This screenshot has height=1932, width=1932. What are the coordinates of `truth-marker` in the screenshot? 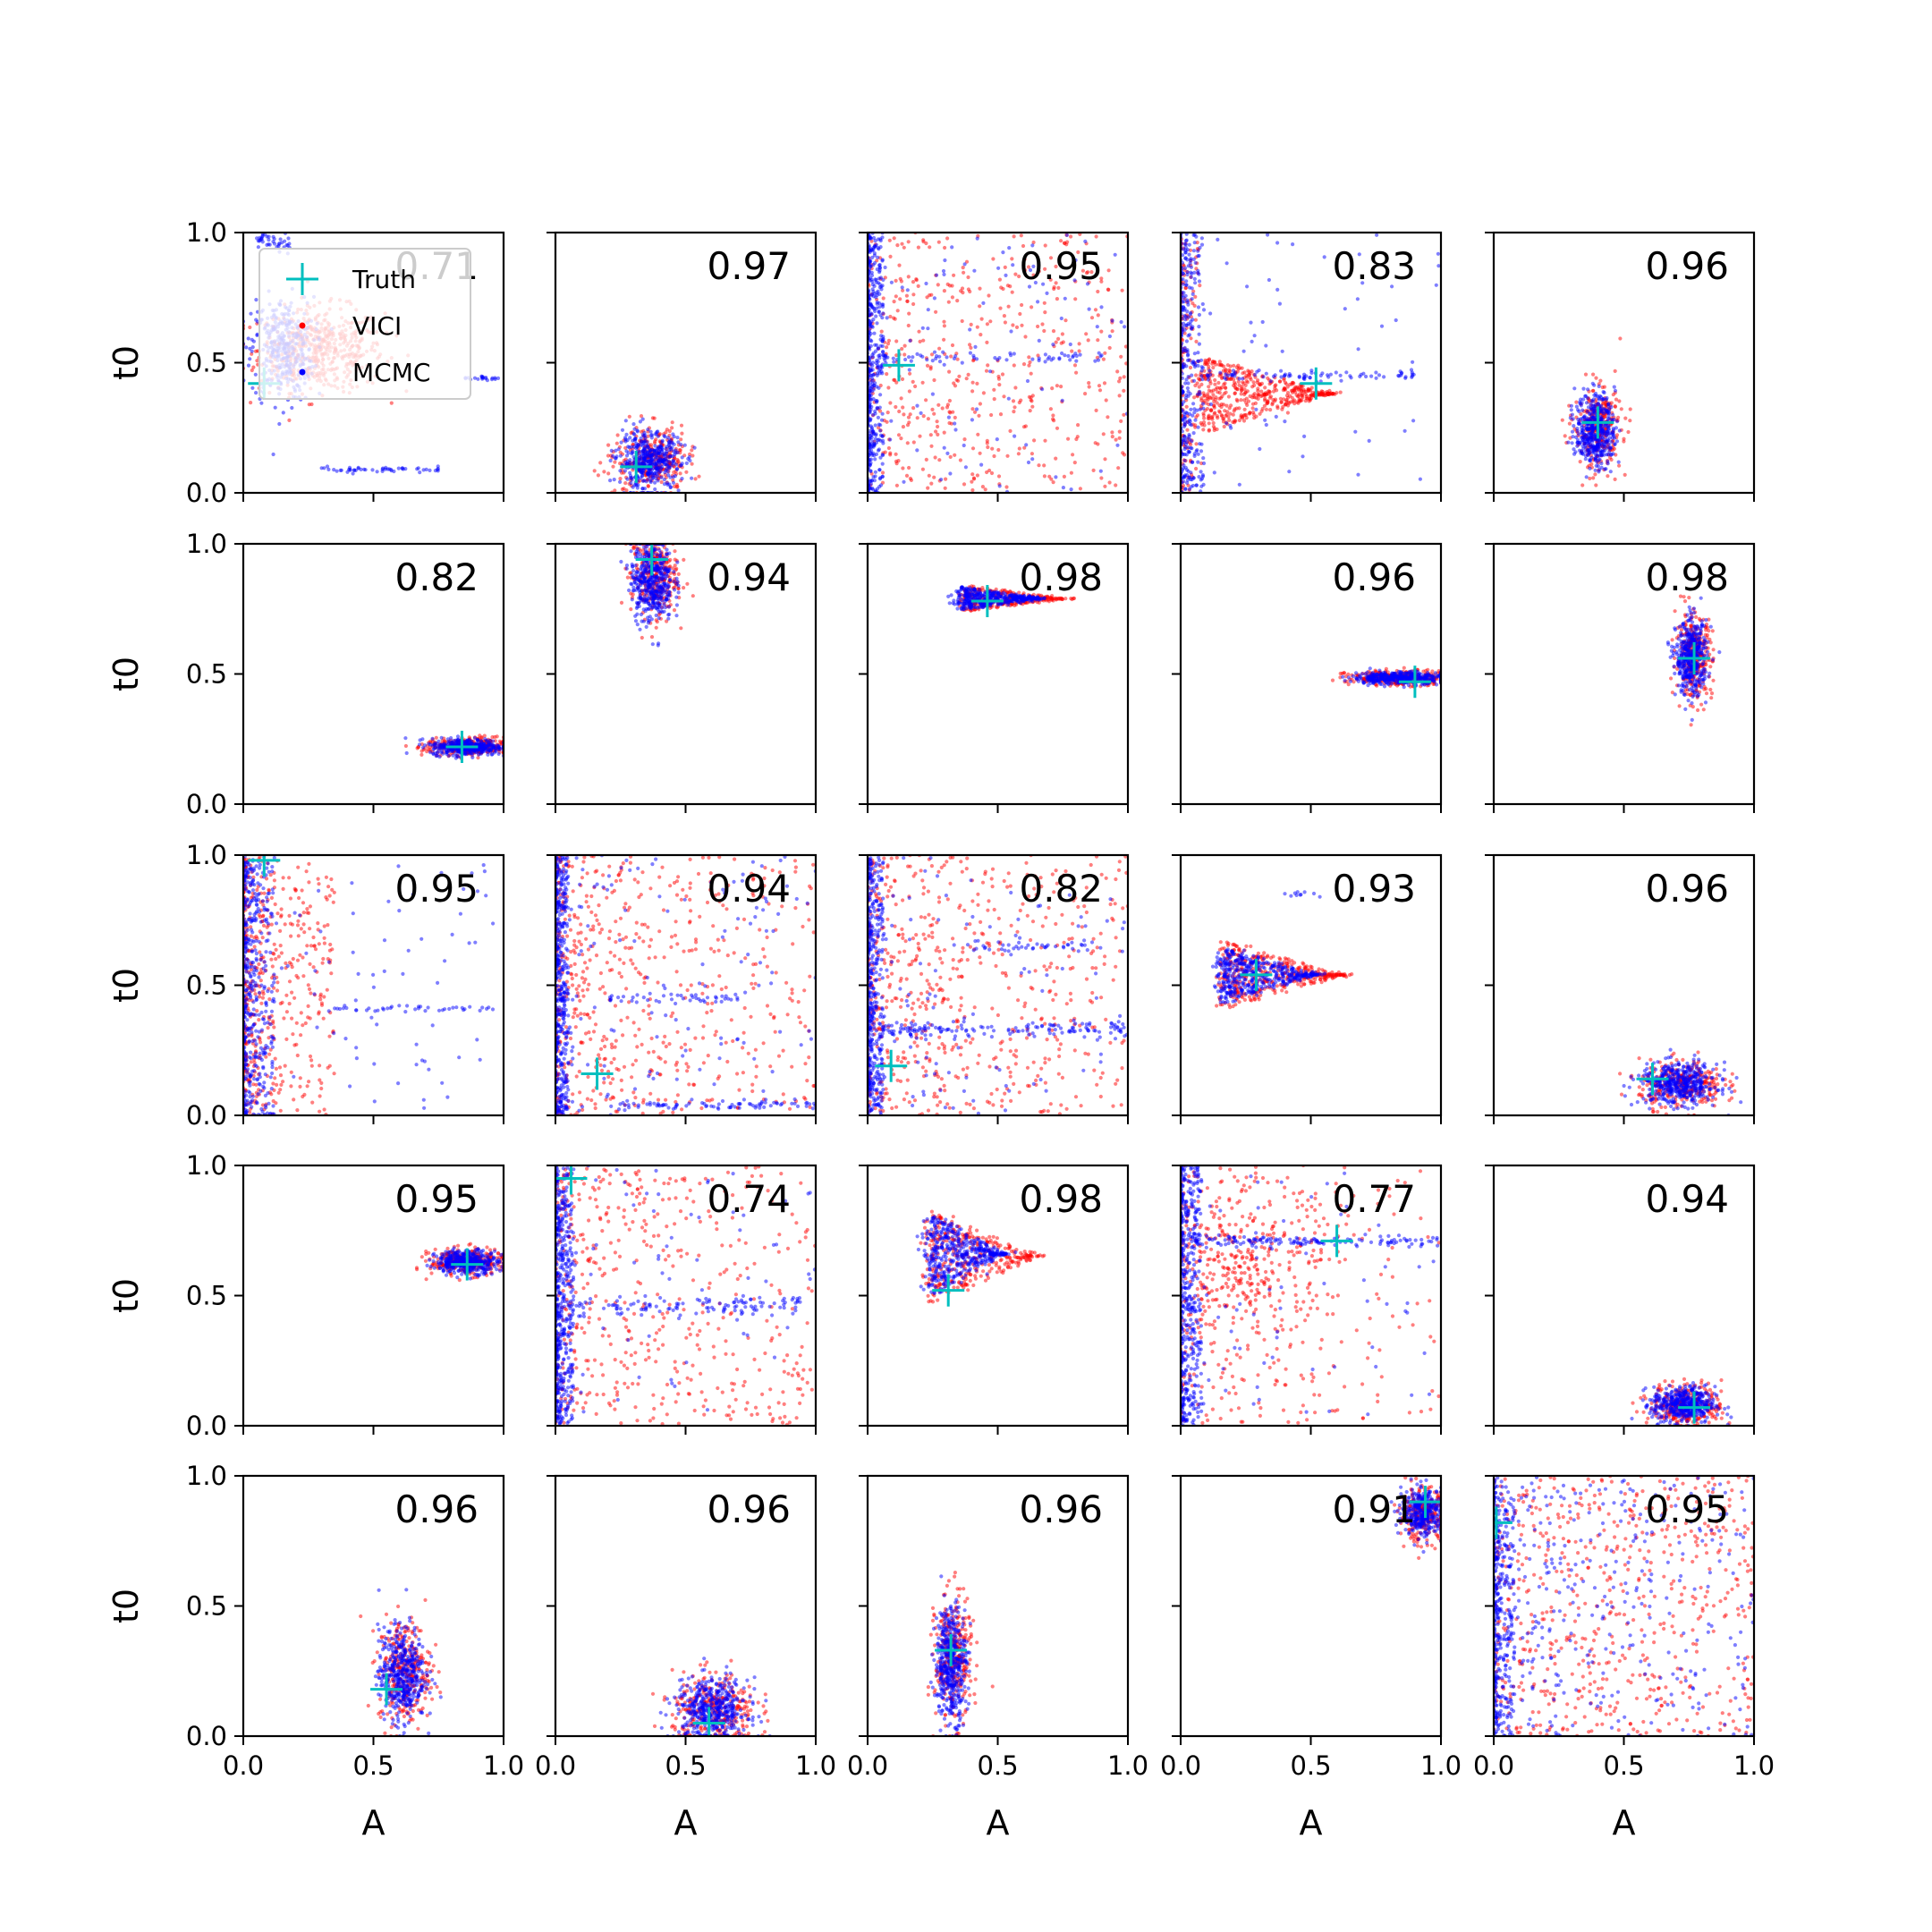 It's located at (1316, 383).